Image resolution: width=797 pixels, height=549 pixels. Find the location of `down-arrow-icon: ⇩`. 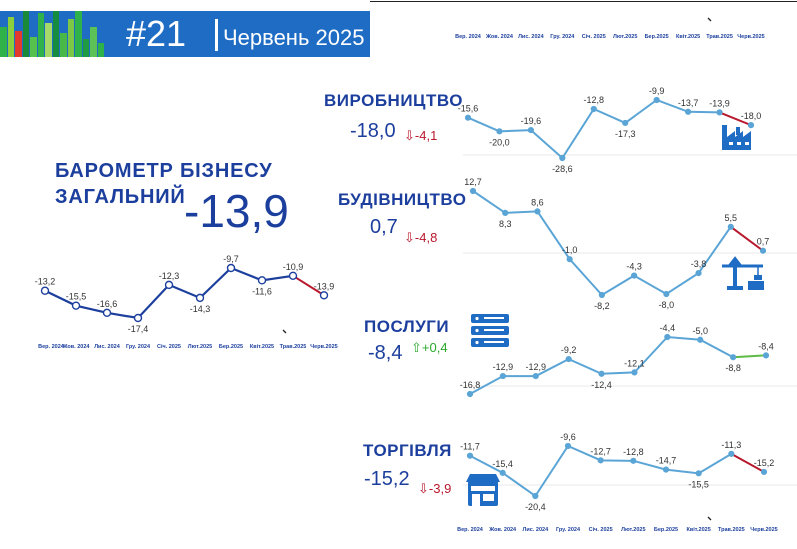

down-arrow-icon: ⇩ is located at coordinates (423, 488).